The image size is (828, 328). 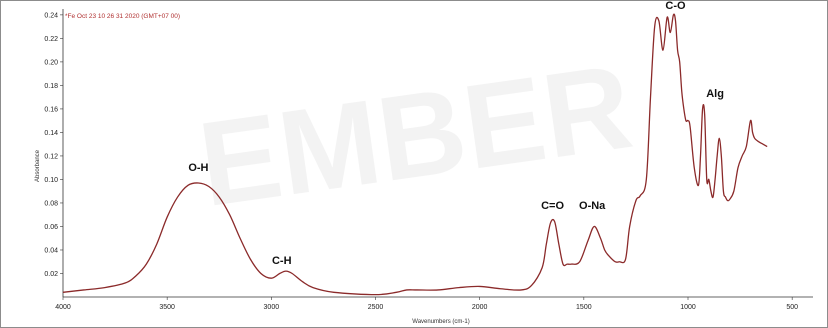 I want to click on peak-label: Alg, so click(x=715, y=94).